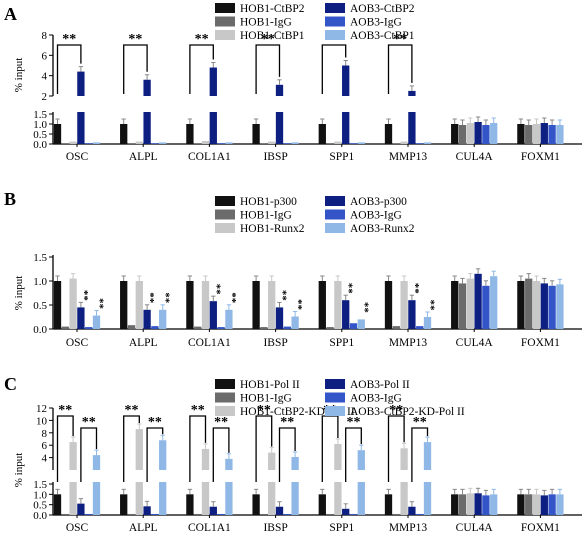 The width and height of the screenshot is (588, 541). I want to click on panel-a-category-label: FOXM1, so click(540, 157).